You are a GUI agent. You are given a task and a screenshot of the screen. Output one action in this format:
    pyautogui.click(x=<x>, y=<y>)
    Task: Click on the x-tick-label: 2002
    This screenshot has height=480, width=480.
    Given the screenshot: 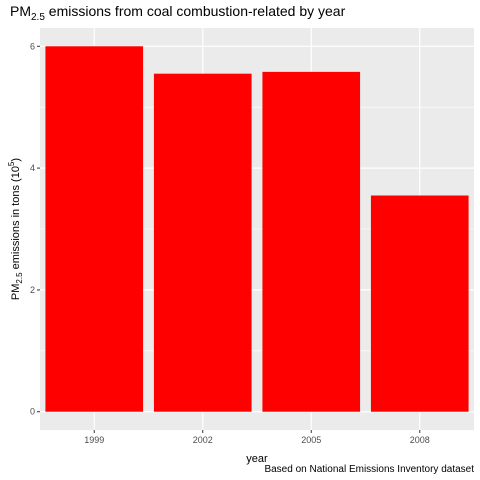 What is the action you would take?
    pyautogui.click(x=203, y=440)
    